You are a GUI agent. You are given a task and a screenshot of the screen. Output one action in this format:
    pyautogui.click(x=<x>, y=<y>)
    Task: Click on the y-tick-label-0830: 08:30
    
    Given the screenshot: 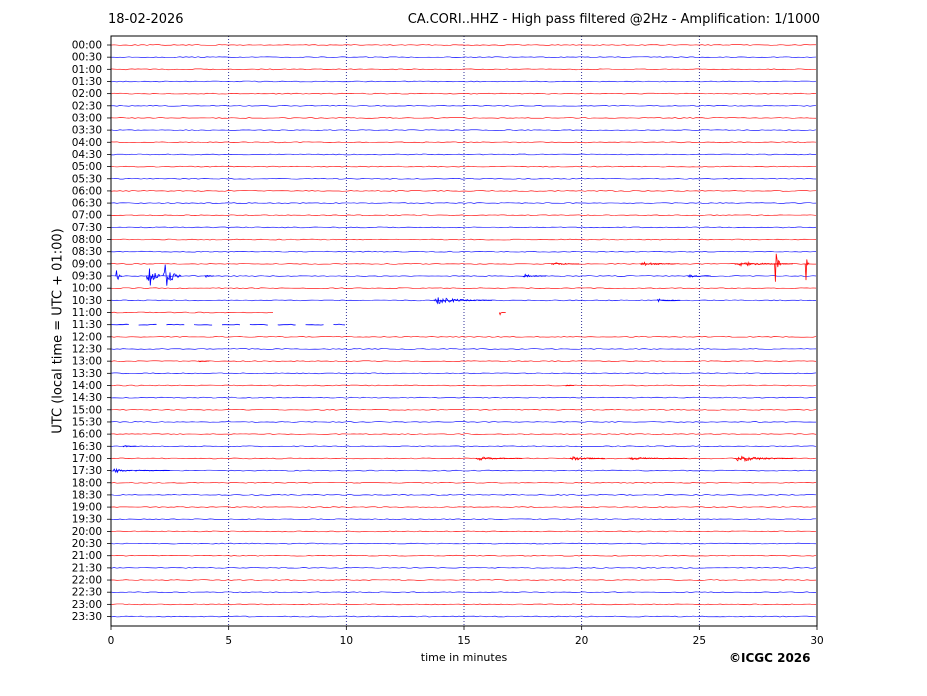 What is the action you would take?
    pyautogui.click(x=87, y=252)
    